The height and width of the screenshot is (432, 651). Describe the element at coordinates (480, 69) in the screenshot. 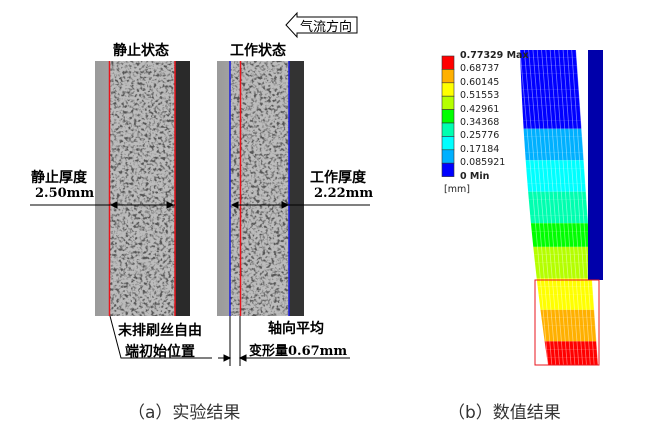

I see `legend-label: 0.68737` at that location.